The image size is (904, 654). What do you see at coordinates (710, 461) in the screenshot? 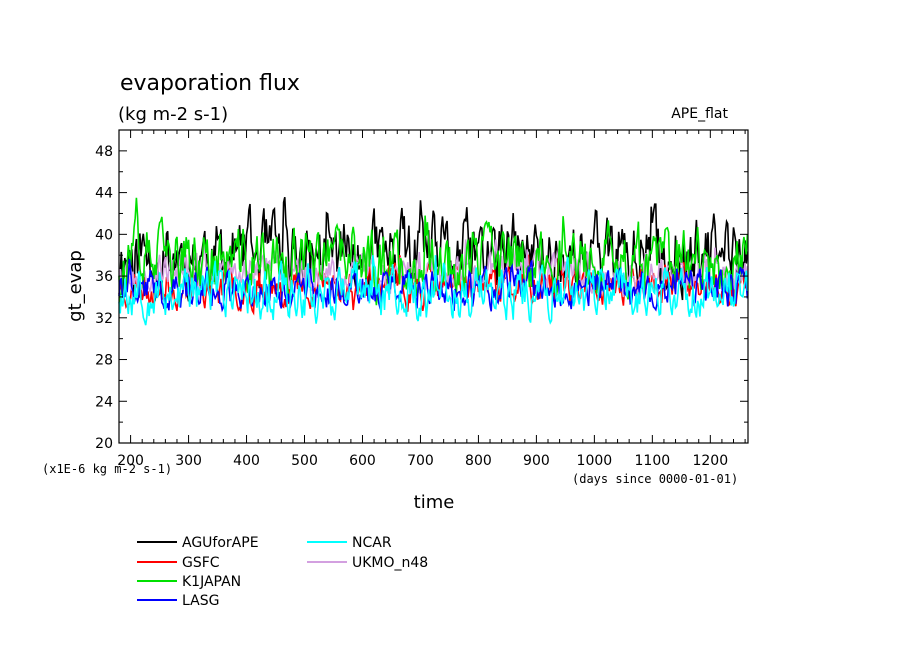
I see `x-tick-label: 1200` at bounding box center [710, 461].